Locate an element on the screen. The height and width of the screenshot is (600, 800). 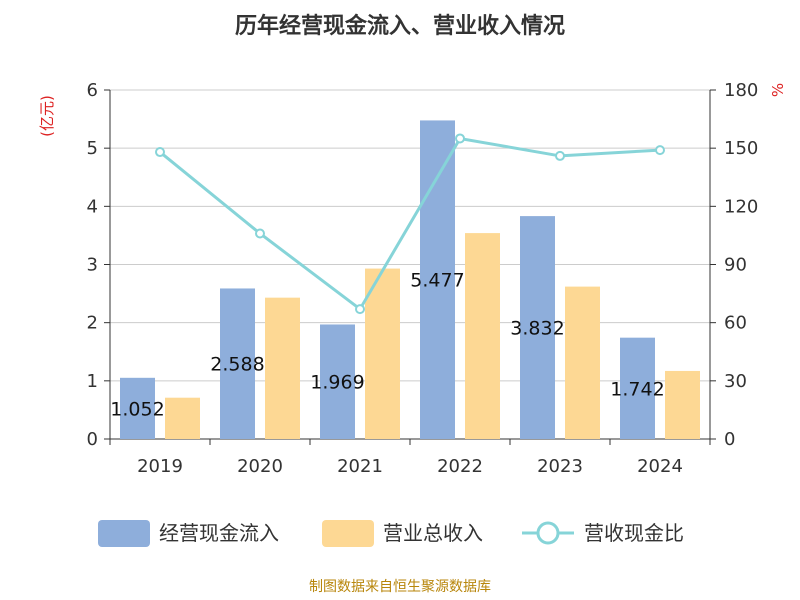
x-axis-tick-label: 2019 is located at coordinates (160, 466).